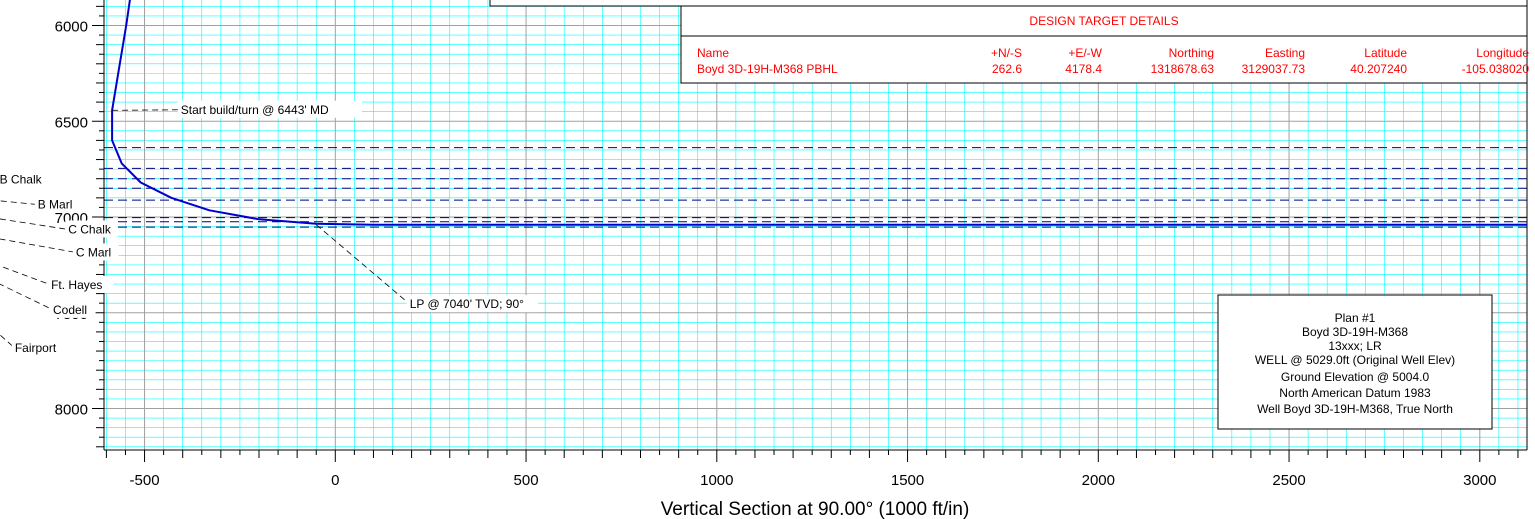 The image size is (1535, 519). What do you see at coordinates (1098, 480) in the screenshot?
I see `x-tick-label: 2000` at bounding box center [1098, 480].